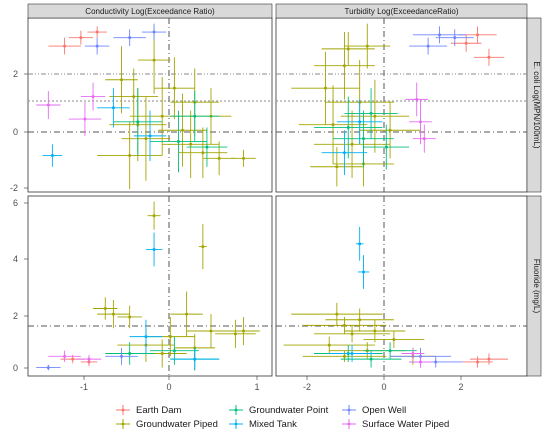  I want to click on legend-item-open-well: Open Well, so click(374, 410).